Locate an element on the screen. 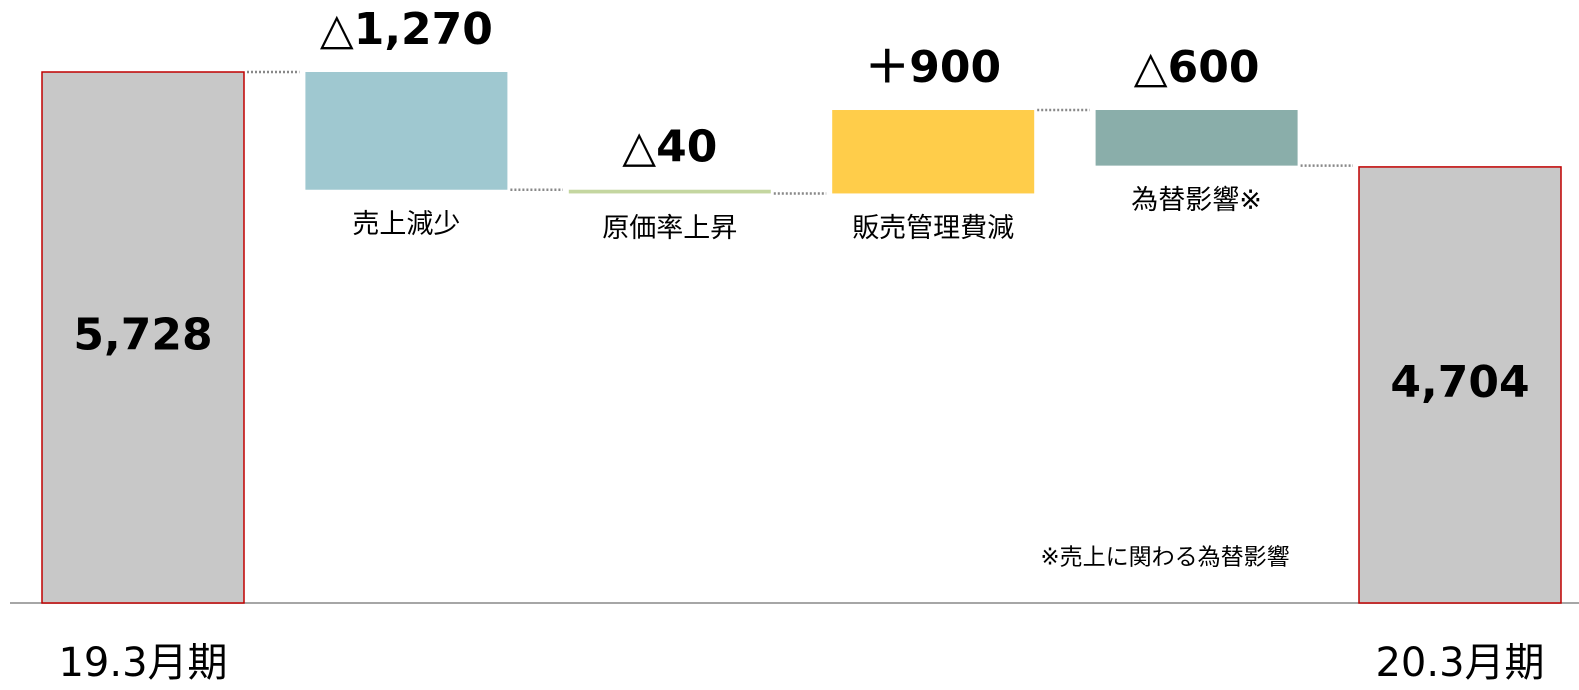  value-label: 5,728 is located at coordinates (142, 335).